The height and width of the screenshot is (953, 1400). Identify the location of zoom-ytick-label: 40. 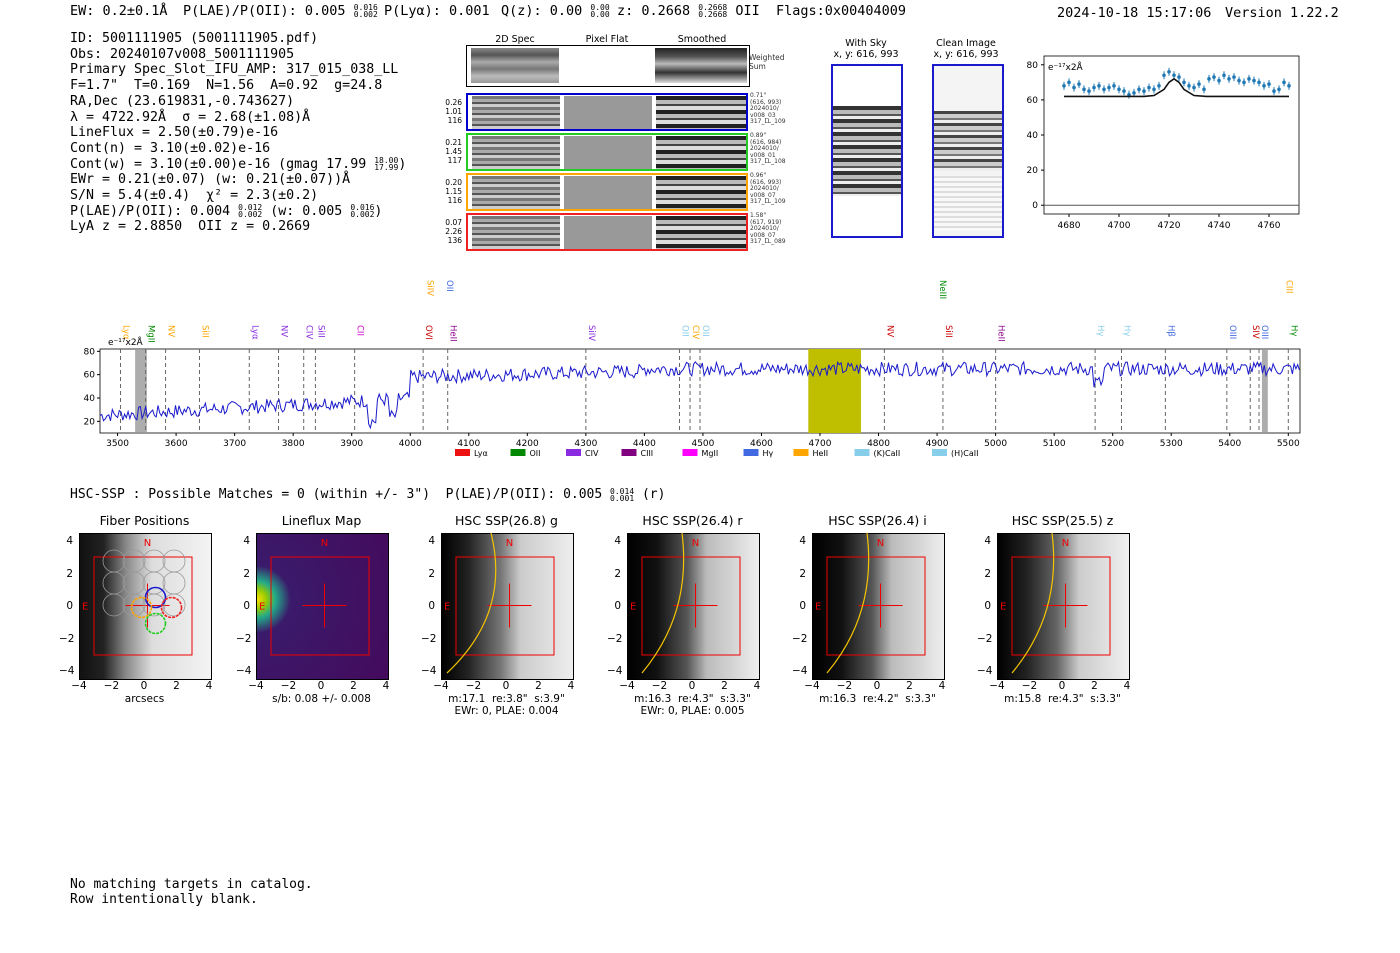
(1033, 136).